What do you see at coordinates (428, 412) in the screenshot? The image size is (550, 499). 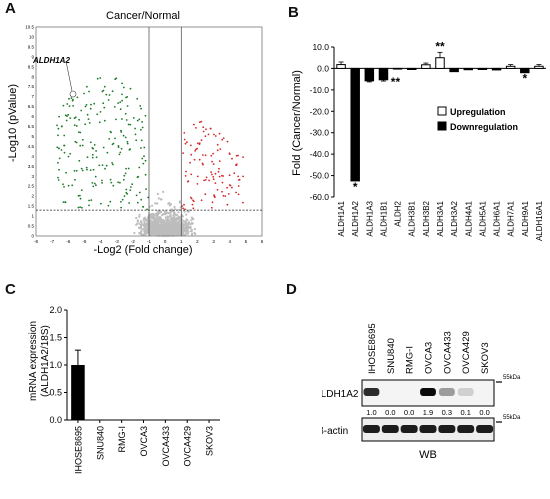 I see `wb-quantification-values: 1.0 0.0 0.0 1.9 0.3 0.1 0.0` at bounding box center [428, 412].